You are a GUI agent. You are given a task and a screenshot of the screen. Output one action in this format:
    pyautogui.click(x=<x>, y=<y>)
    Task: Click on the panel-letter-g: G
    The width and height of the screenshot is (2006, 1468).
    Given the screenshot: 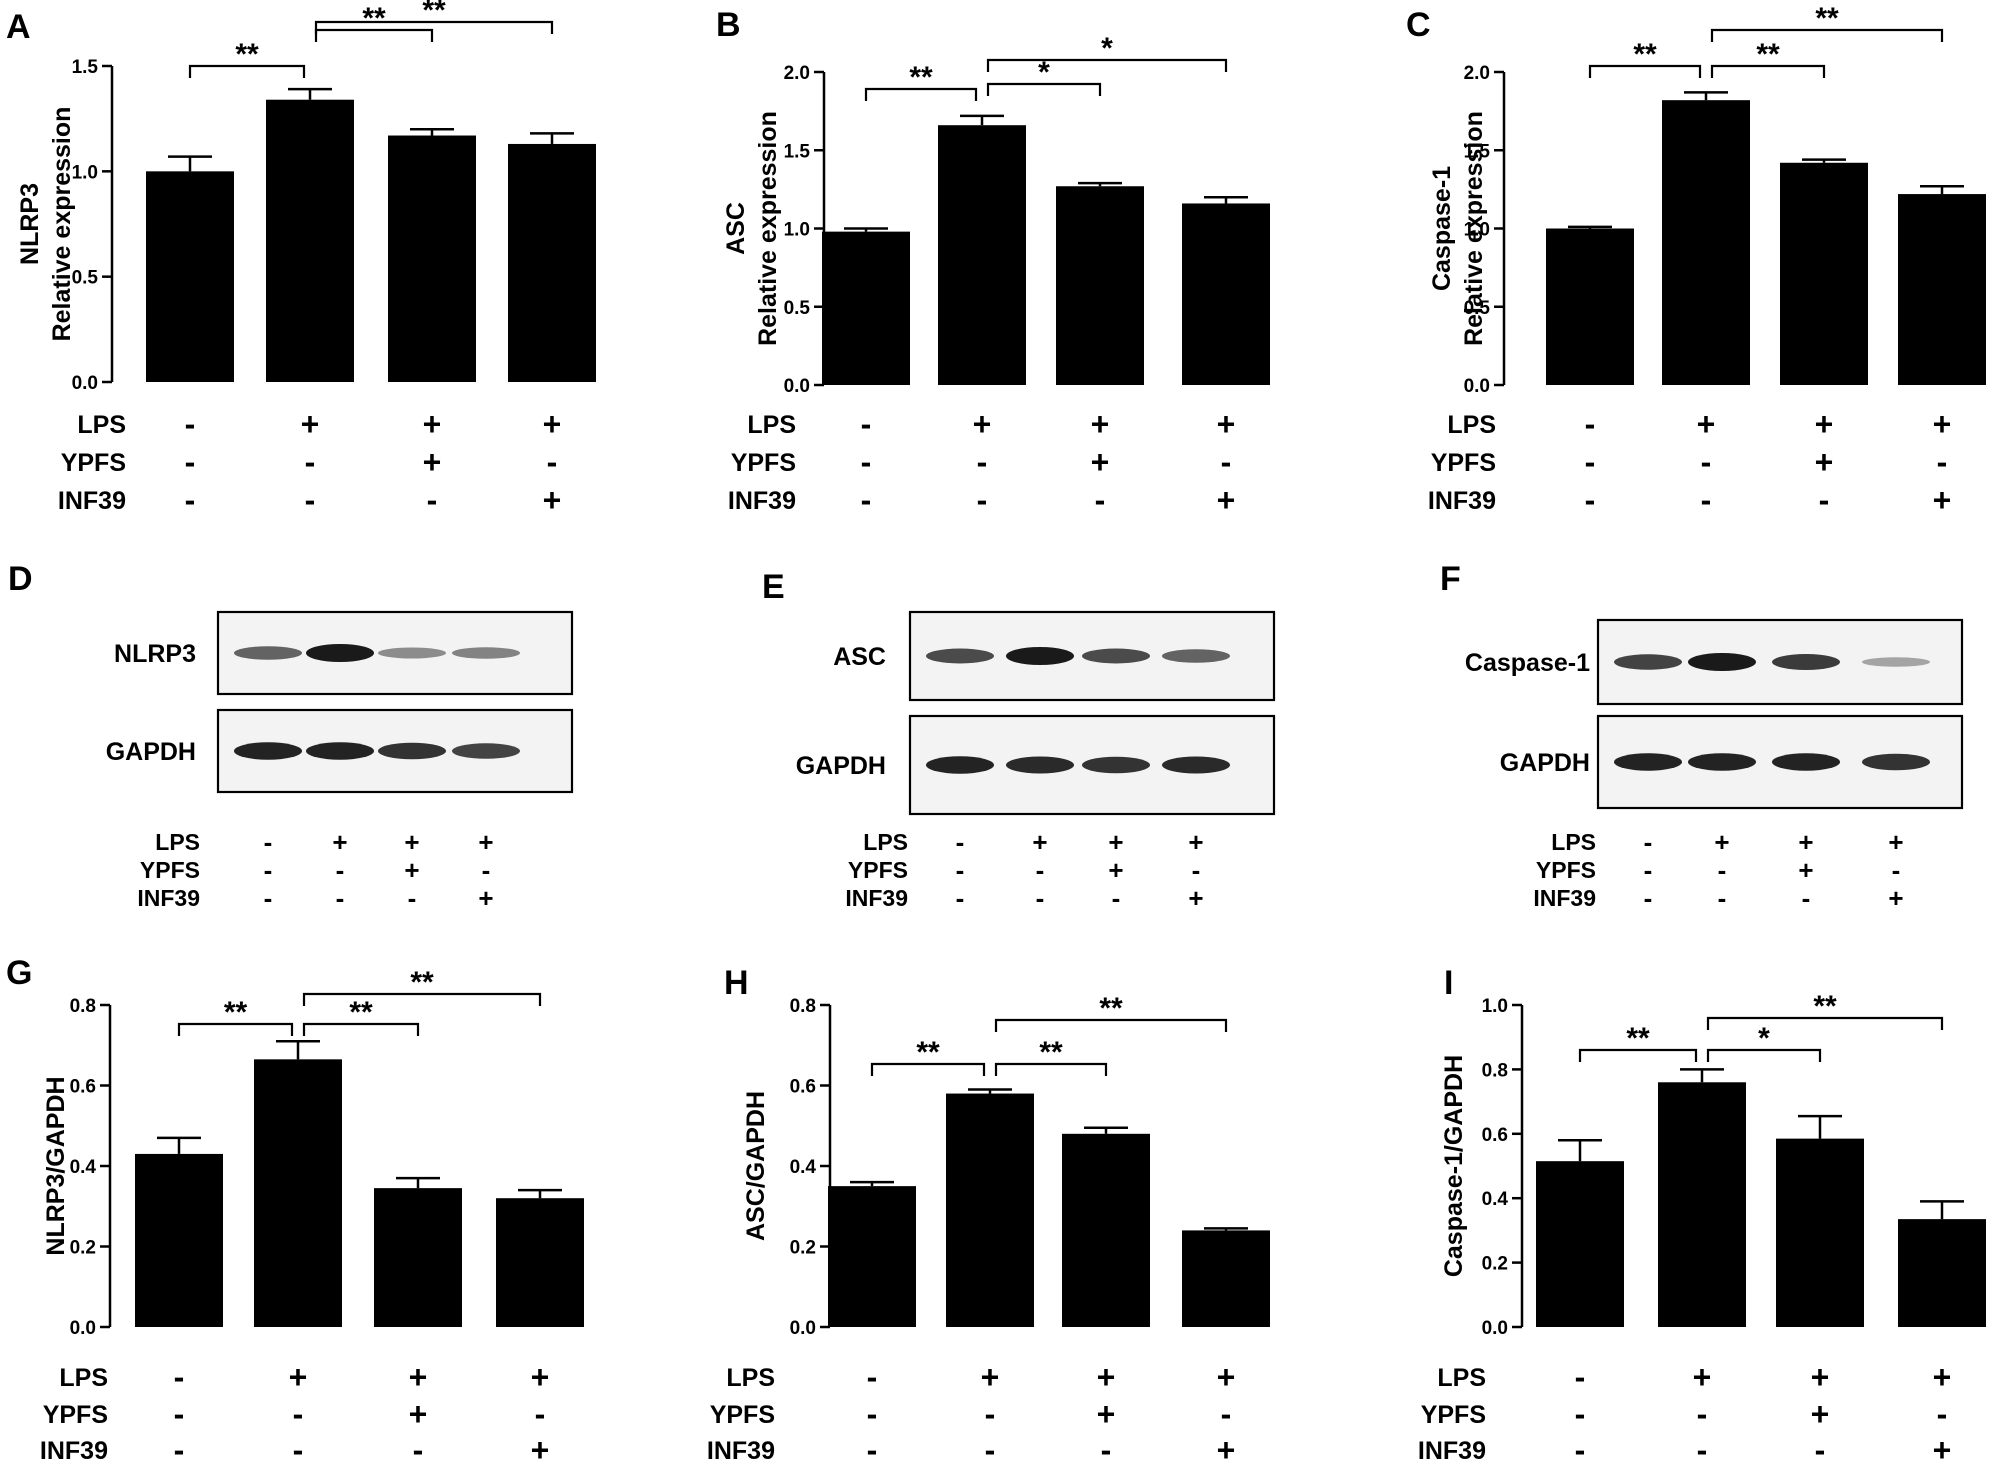 What is the action you would take?
    pyautogui.click(x=19, y=973)
    